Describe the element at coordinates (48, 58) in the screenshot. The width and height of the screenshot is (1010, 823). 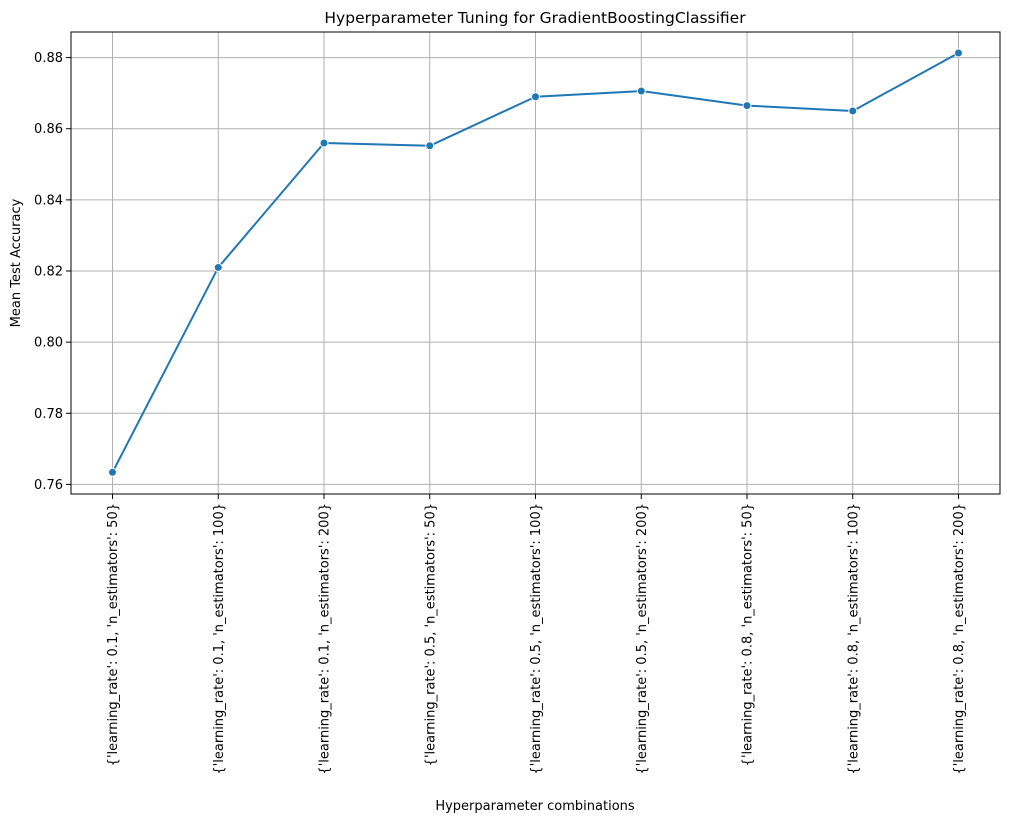
I see `y-tick-label: 0.88` at that location.